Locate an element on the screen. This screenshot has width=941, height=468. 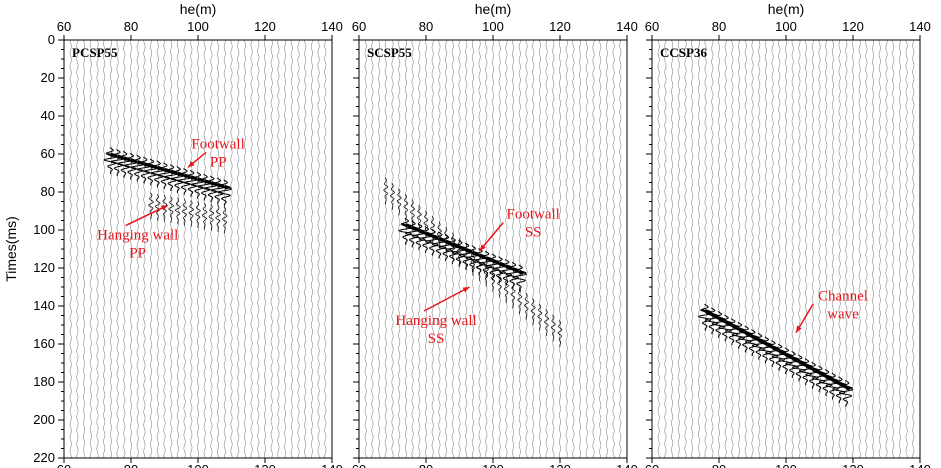
annotation-group: Footwall SS Hanging wall SS is located at coordinates (477, 277).